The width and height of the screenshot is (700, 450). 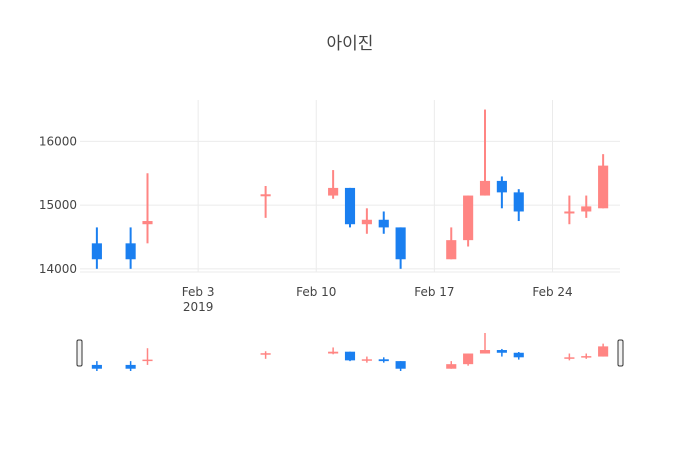 I want to click on x-tick-label: Feb 17, so click(x=434, y=292).